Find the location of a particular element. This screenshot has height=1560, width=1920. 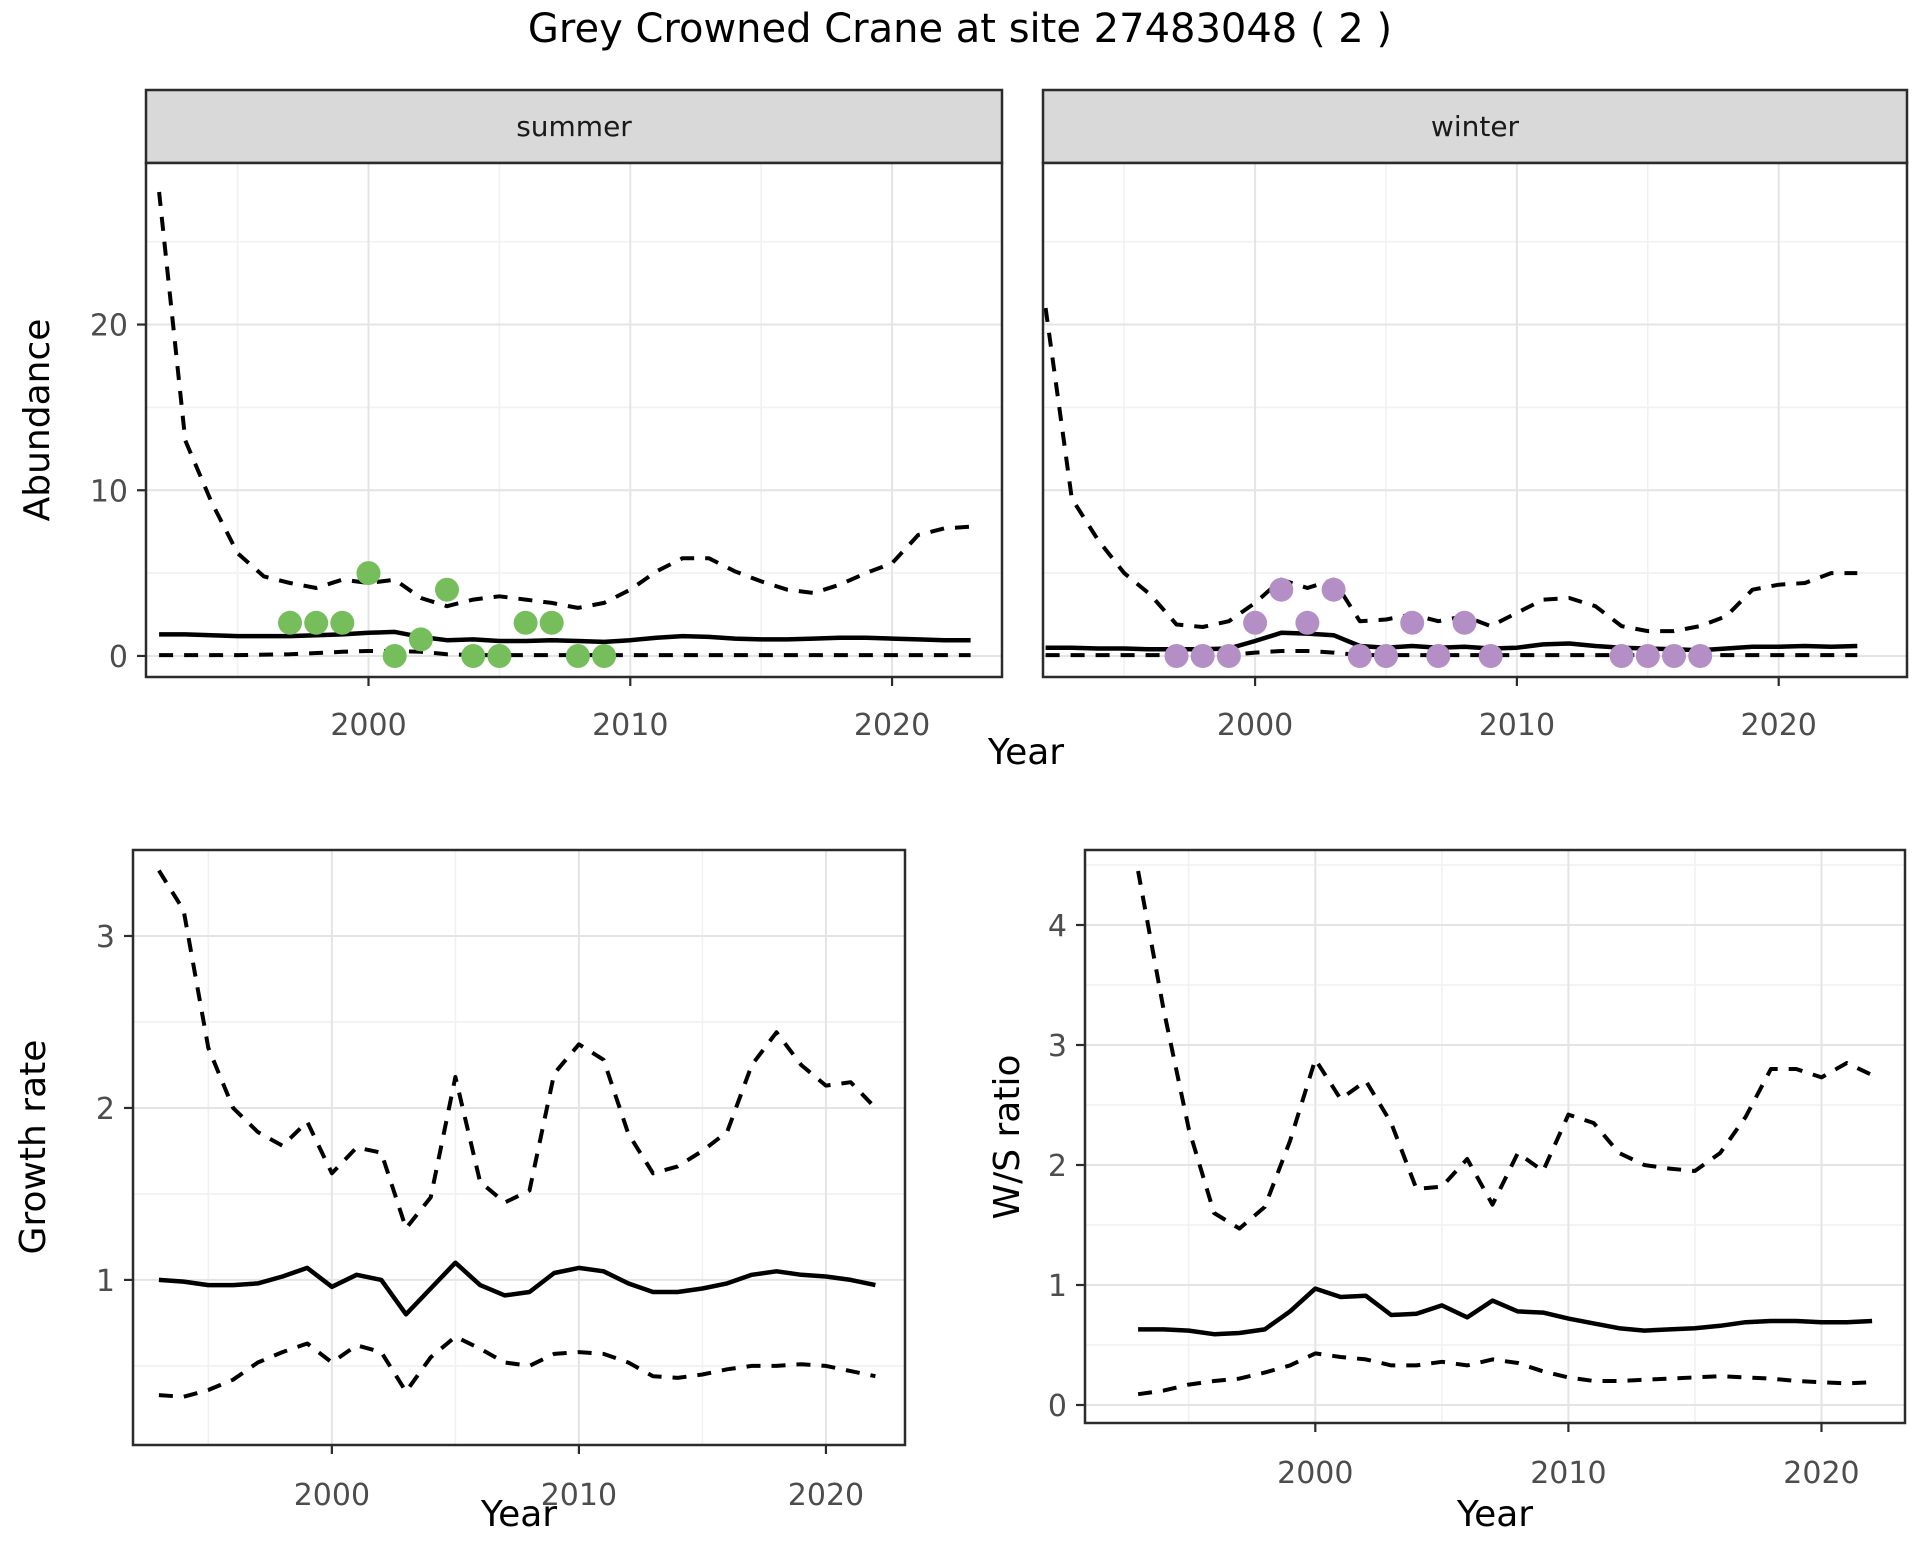

y-tick-label: 10 is located at coordinates (109, 491).